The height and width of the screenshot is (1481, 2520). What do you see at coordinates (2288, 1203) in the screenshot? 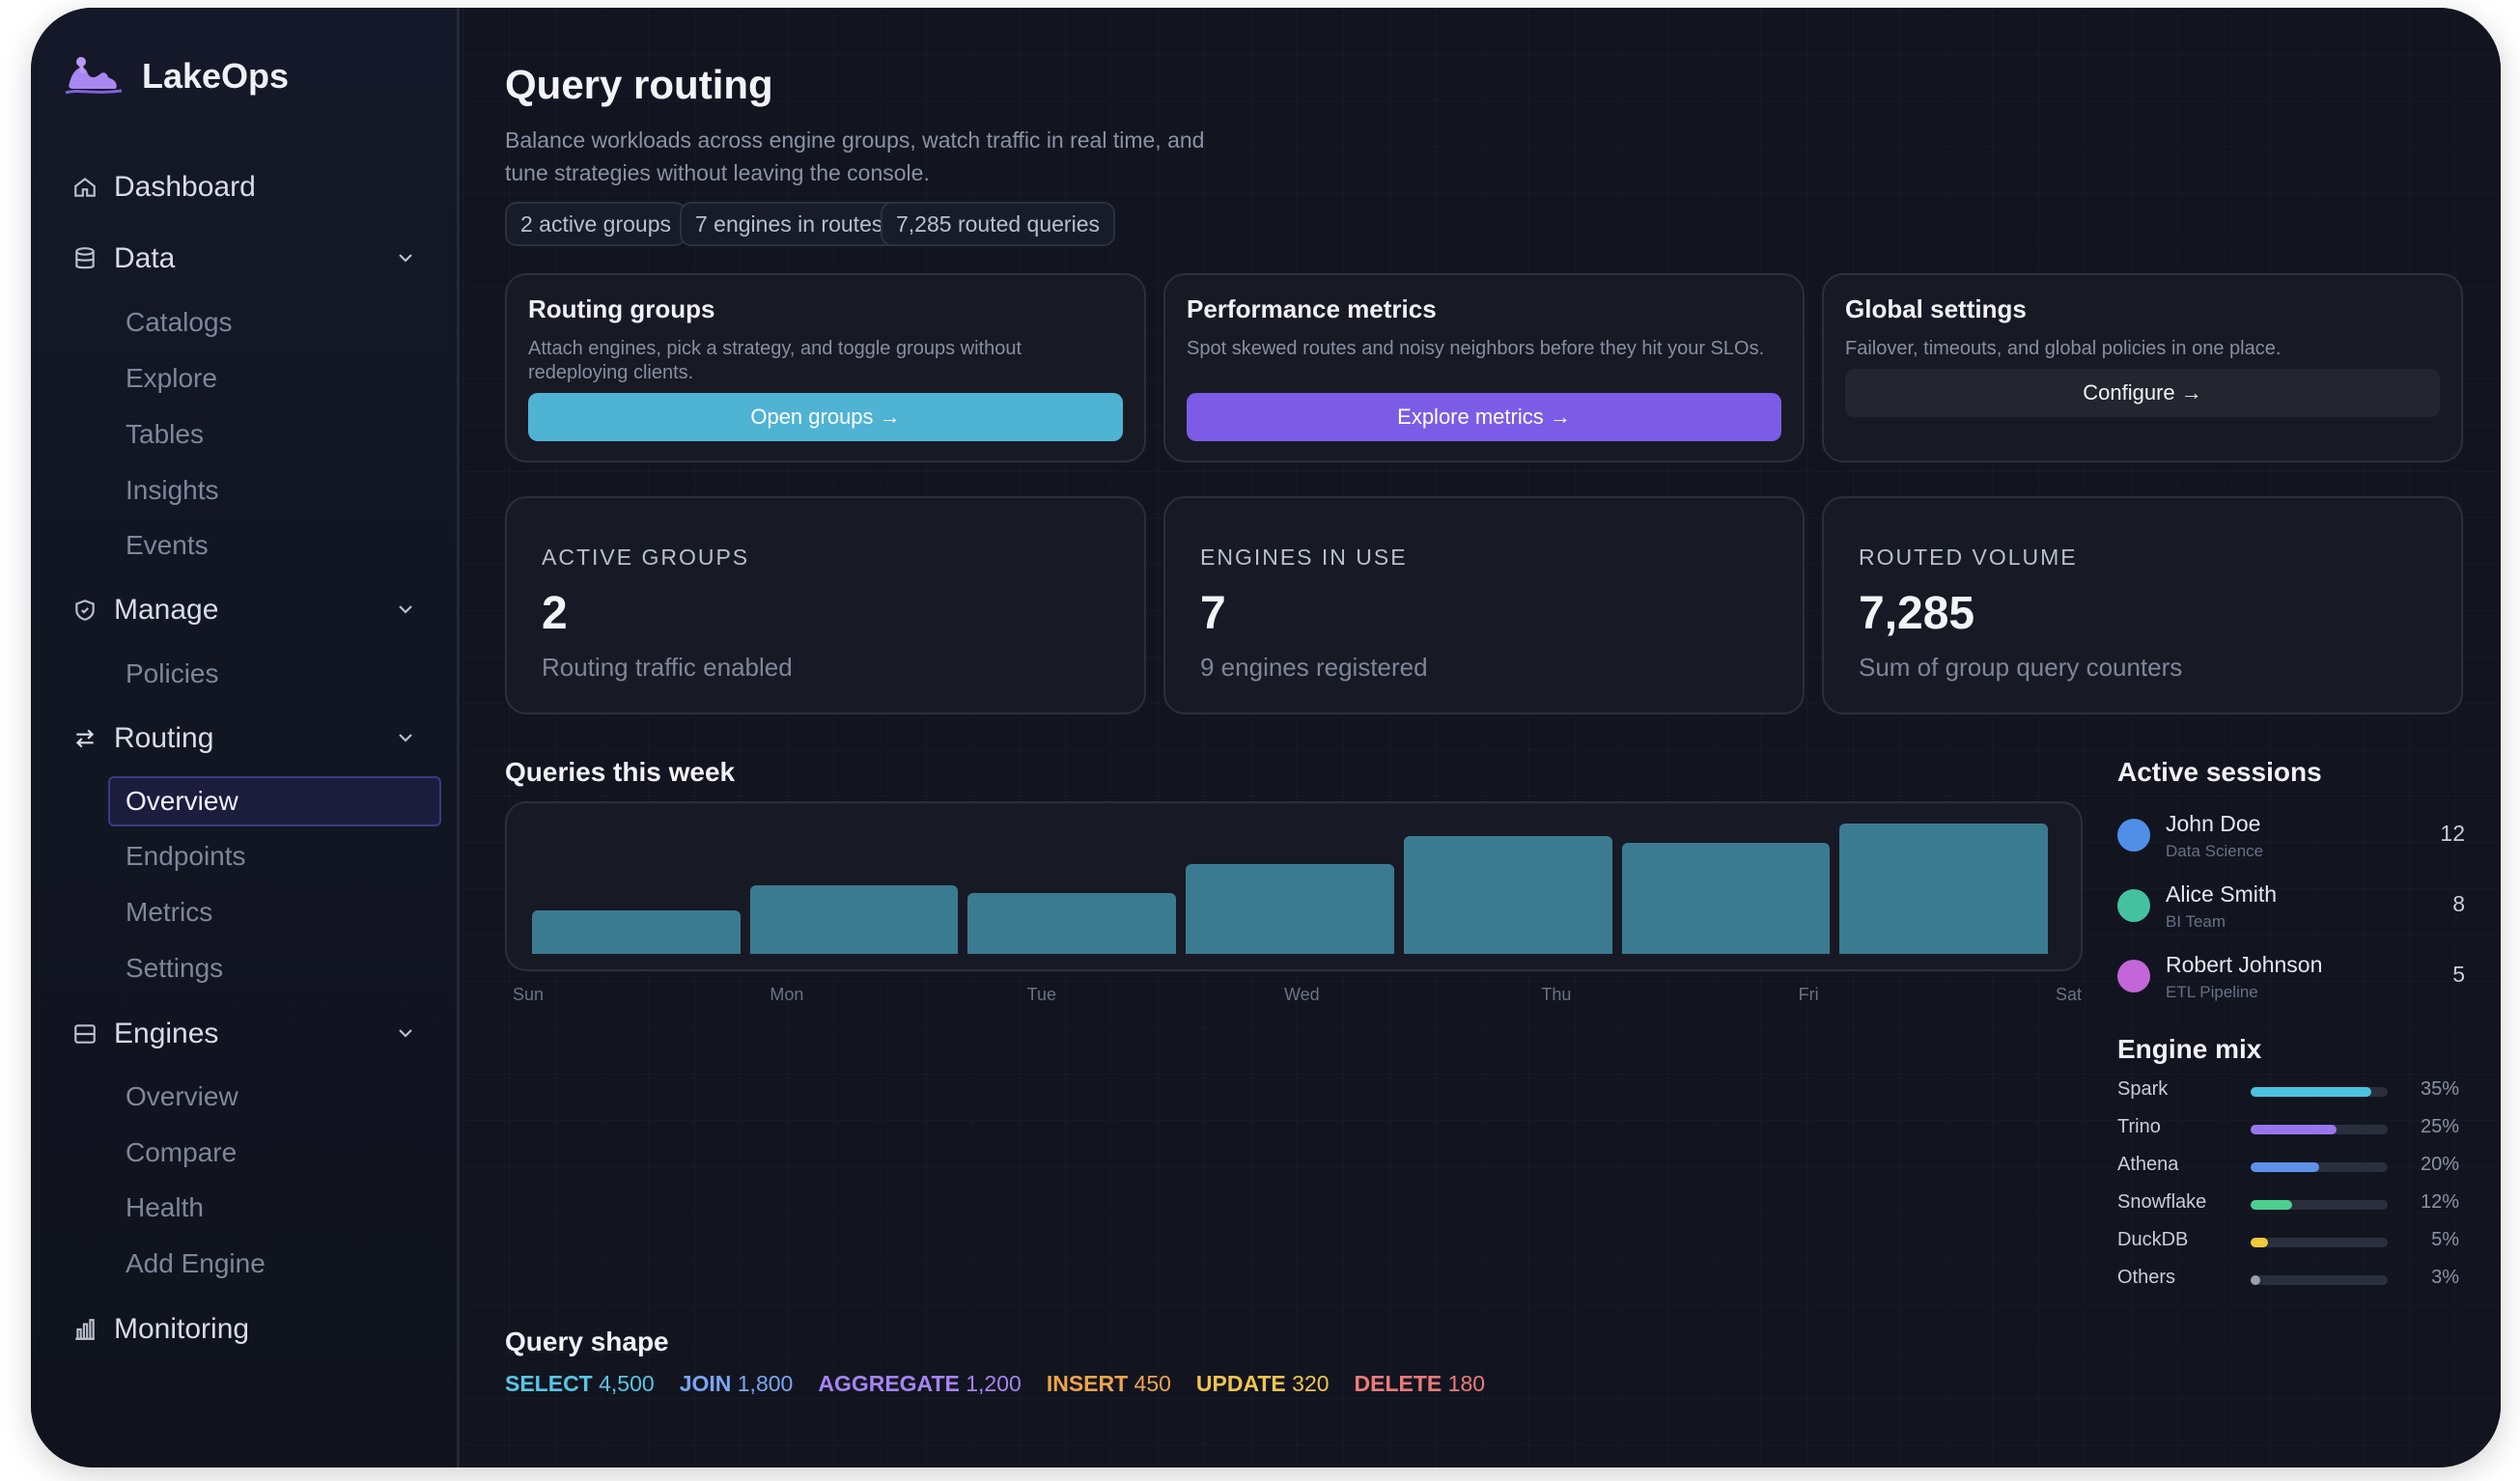
I see `engine-mix-row: Snowflake 12%` at bounding box center [2288, 1203].